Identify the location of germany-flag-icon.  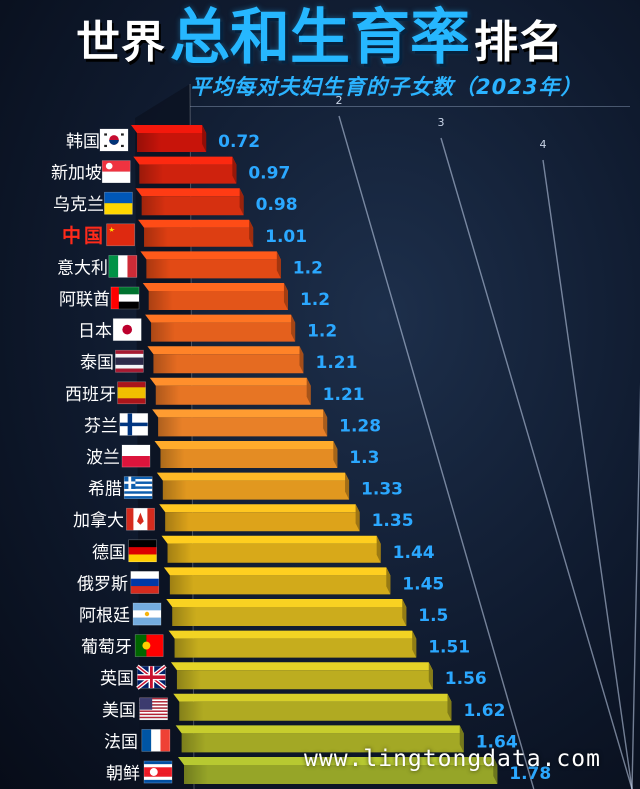
(142, 551).